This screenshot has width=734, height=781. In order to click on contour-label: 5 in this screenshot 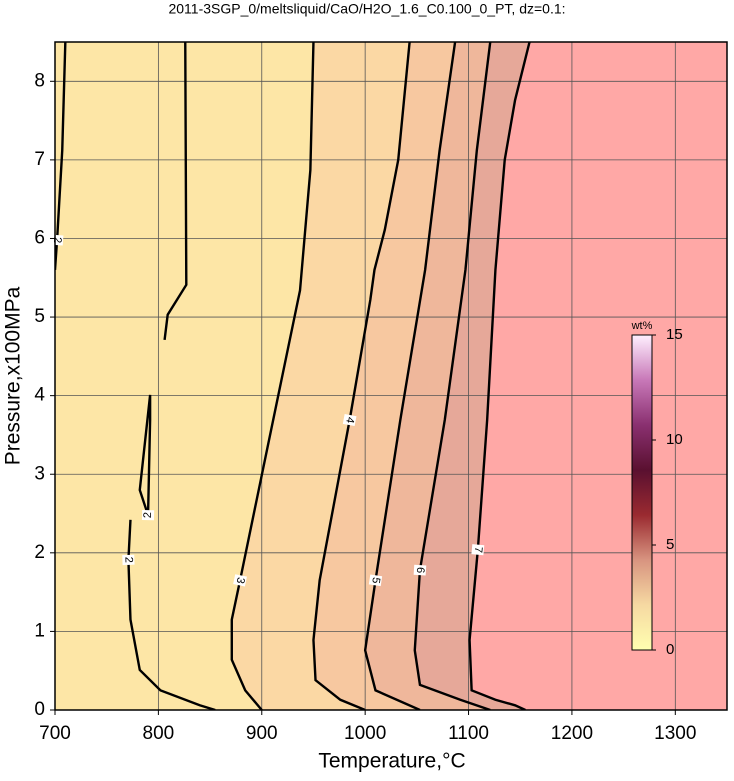, I will do `click(375, 580)`.